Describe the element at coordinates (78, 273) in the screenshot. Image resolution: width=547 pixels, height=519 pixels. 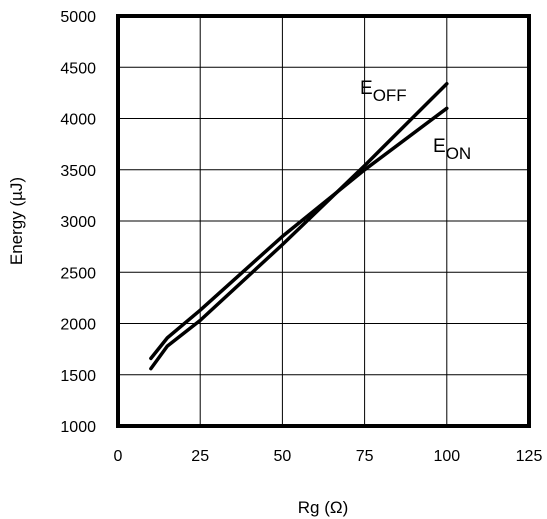
I see `y-tick-label: 2500` at that location.